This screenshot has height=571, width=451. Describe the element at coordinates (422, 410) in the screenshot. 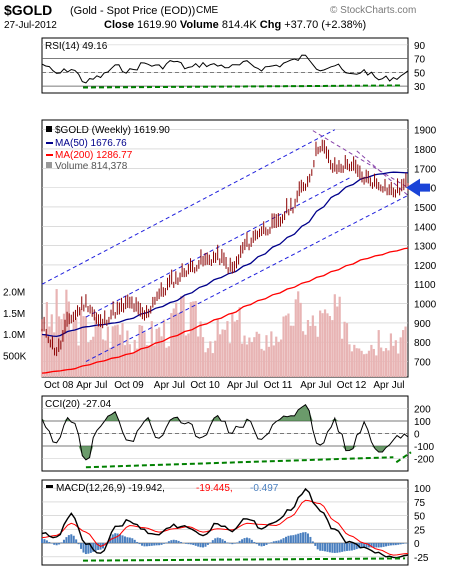

I see `cci-tick-label: 200` at that location.